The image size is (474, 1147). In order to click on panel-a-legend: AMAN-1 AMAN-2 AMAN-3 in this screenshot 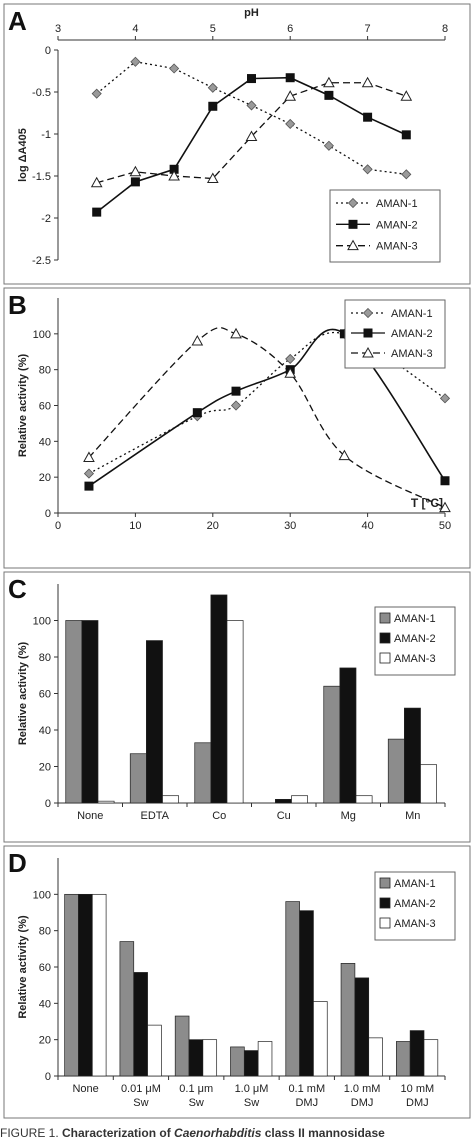, I will do `click(385, 226)`.